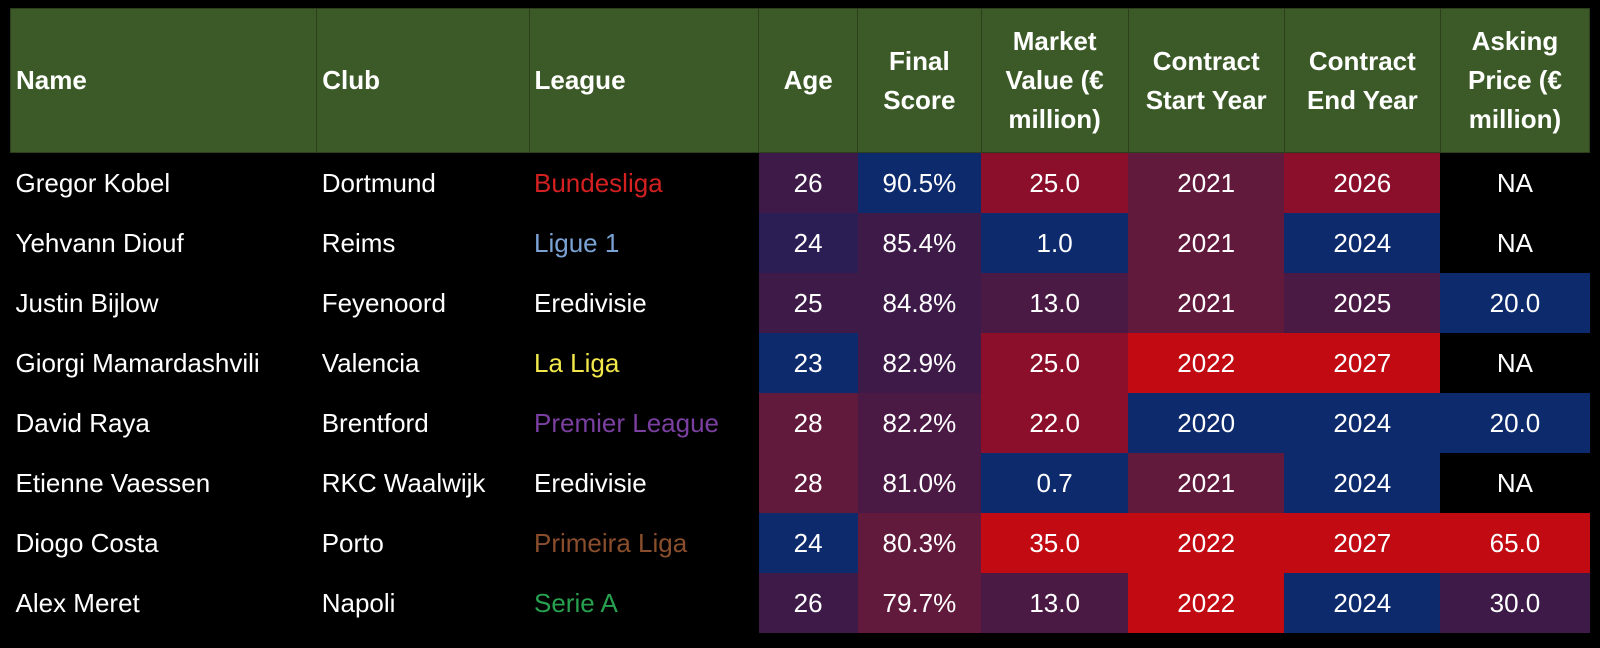 This screenshot has width=1600, height=648. I want to click on cell-club: Brentford, so click(422, 423).